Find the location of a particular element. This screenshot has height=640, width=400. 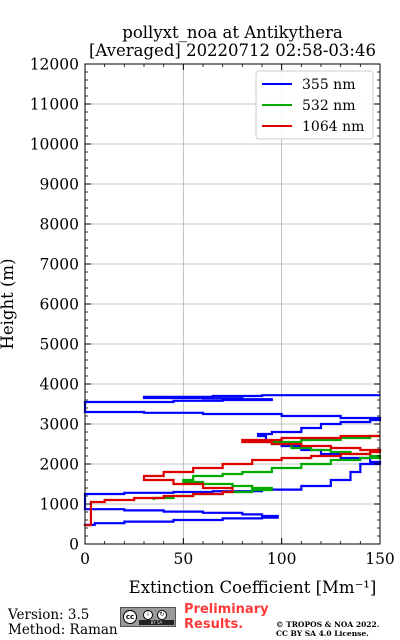

y-tick-label: 7000 is located at coordinates (59, 265).